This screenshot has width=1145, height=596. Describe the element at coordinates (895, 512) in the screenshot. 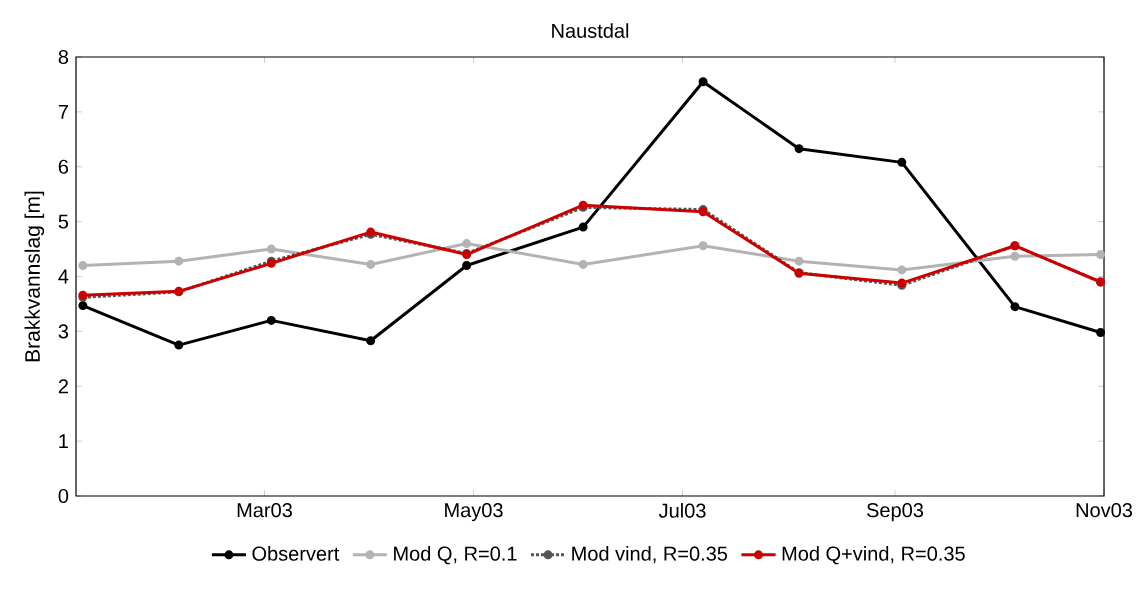

I see `x-tick-label: Sep03` at that location.